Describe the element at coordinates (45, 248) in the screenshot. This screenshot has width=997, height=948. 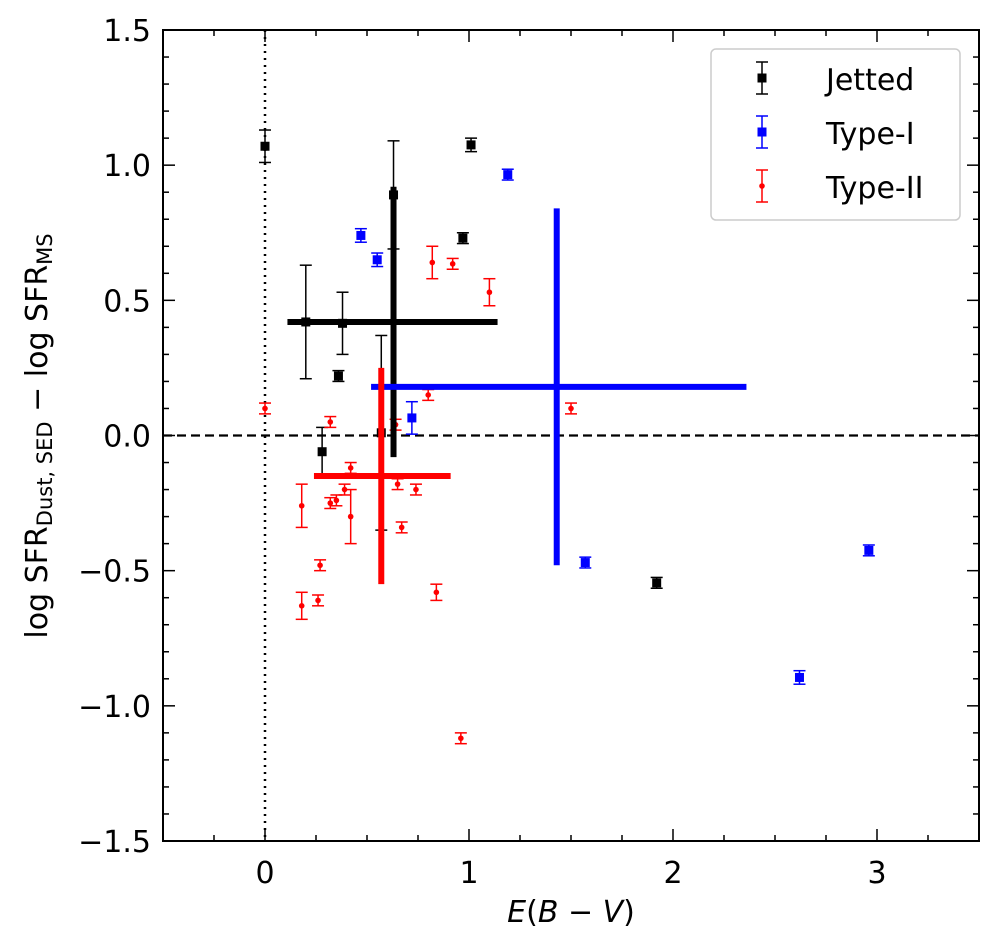
I see `y-label-sub-ms: MS` at that location.